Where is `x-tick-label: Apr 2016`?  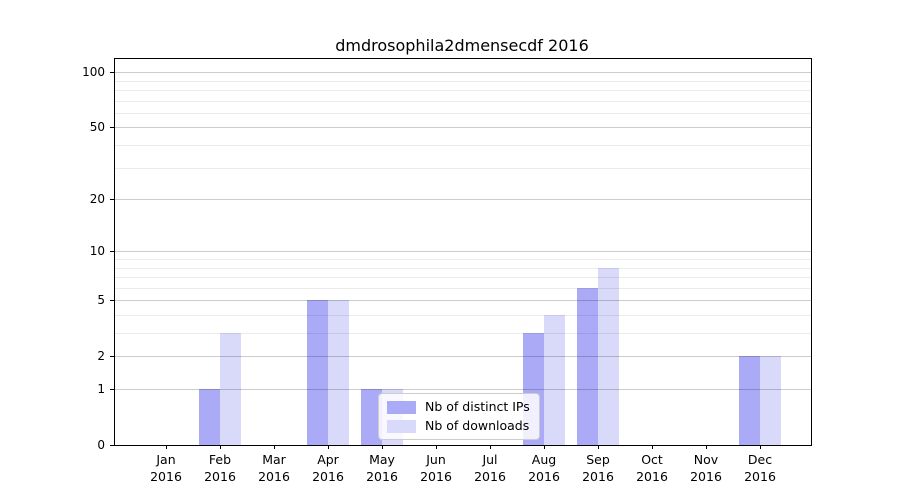
x-tick-label: Apr 2016 is located at coordinates (328, 468).